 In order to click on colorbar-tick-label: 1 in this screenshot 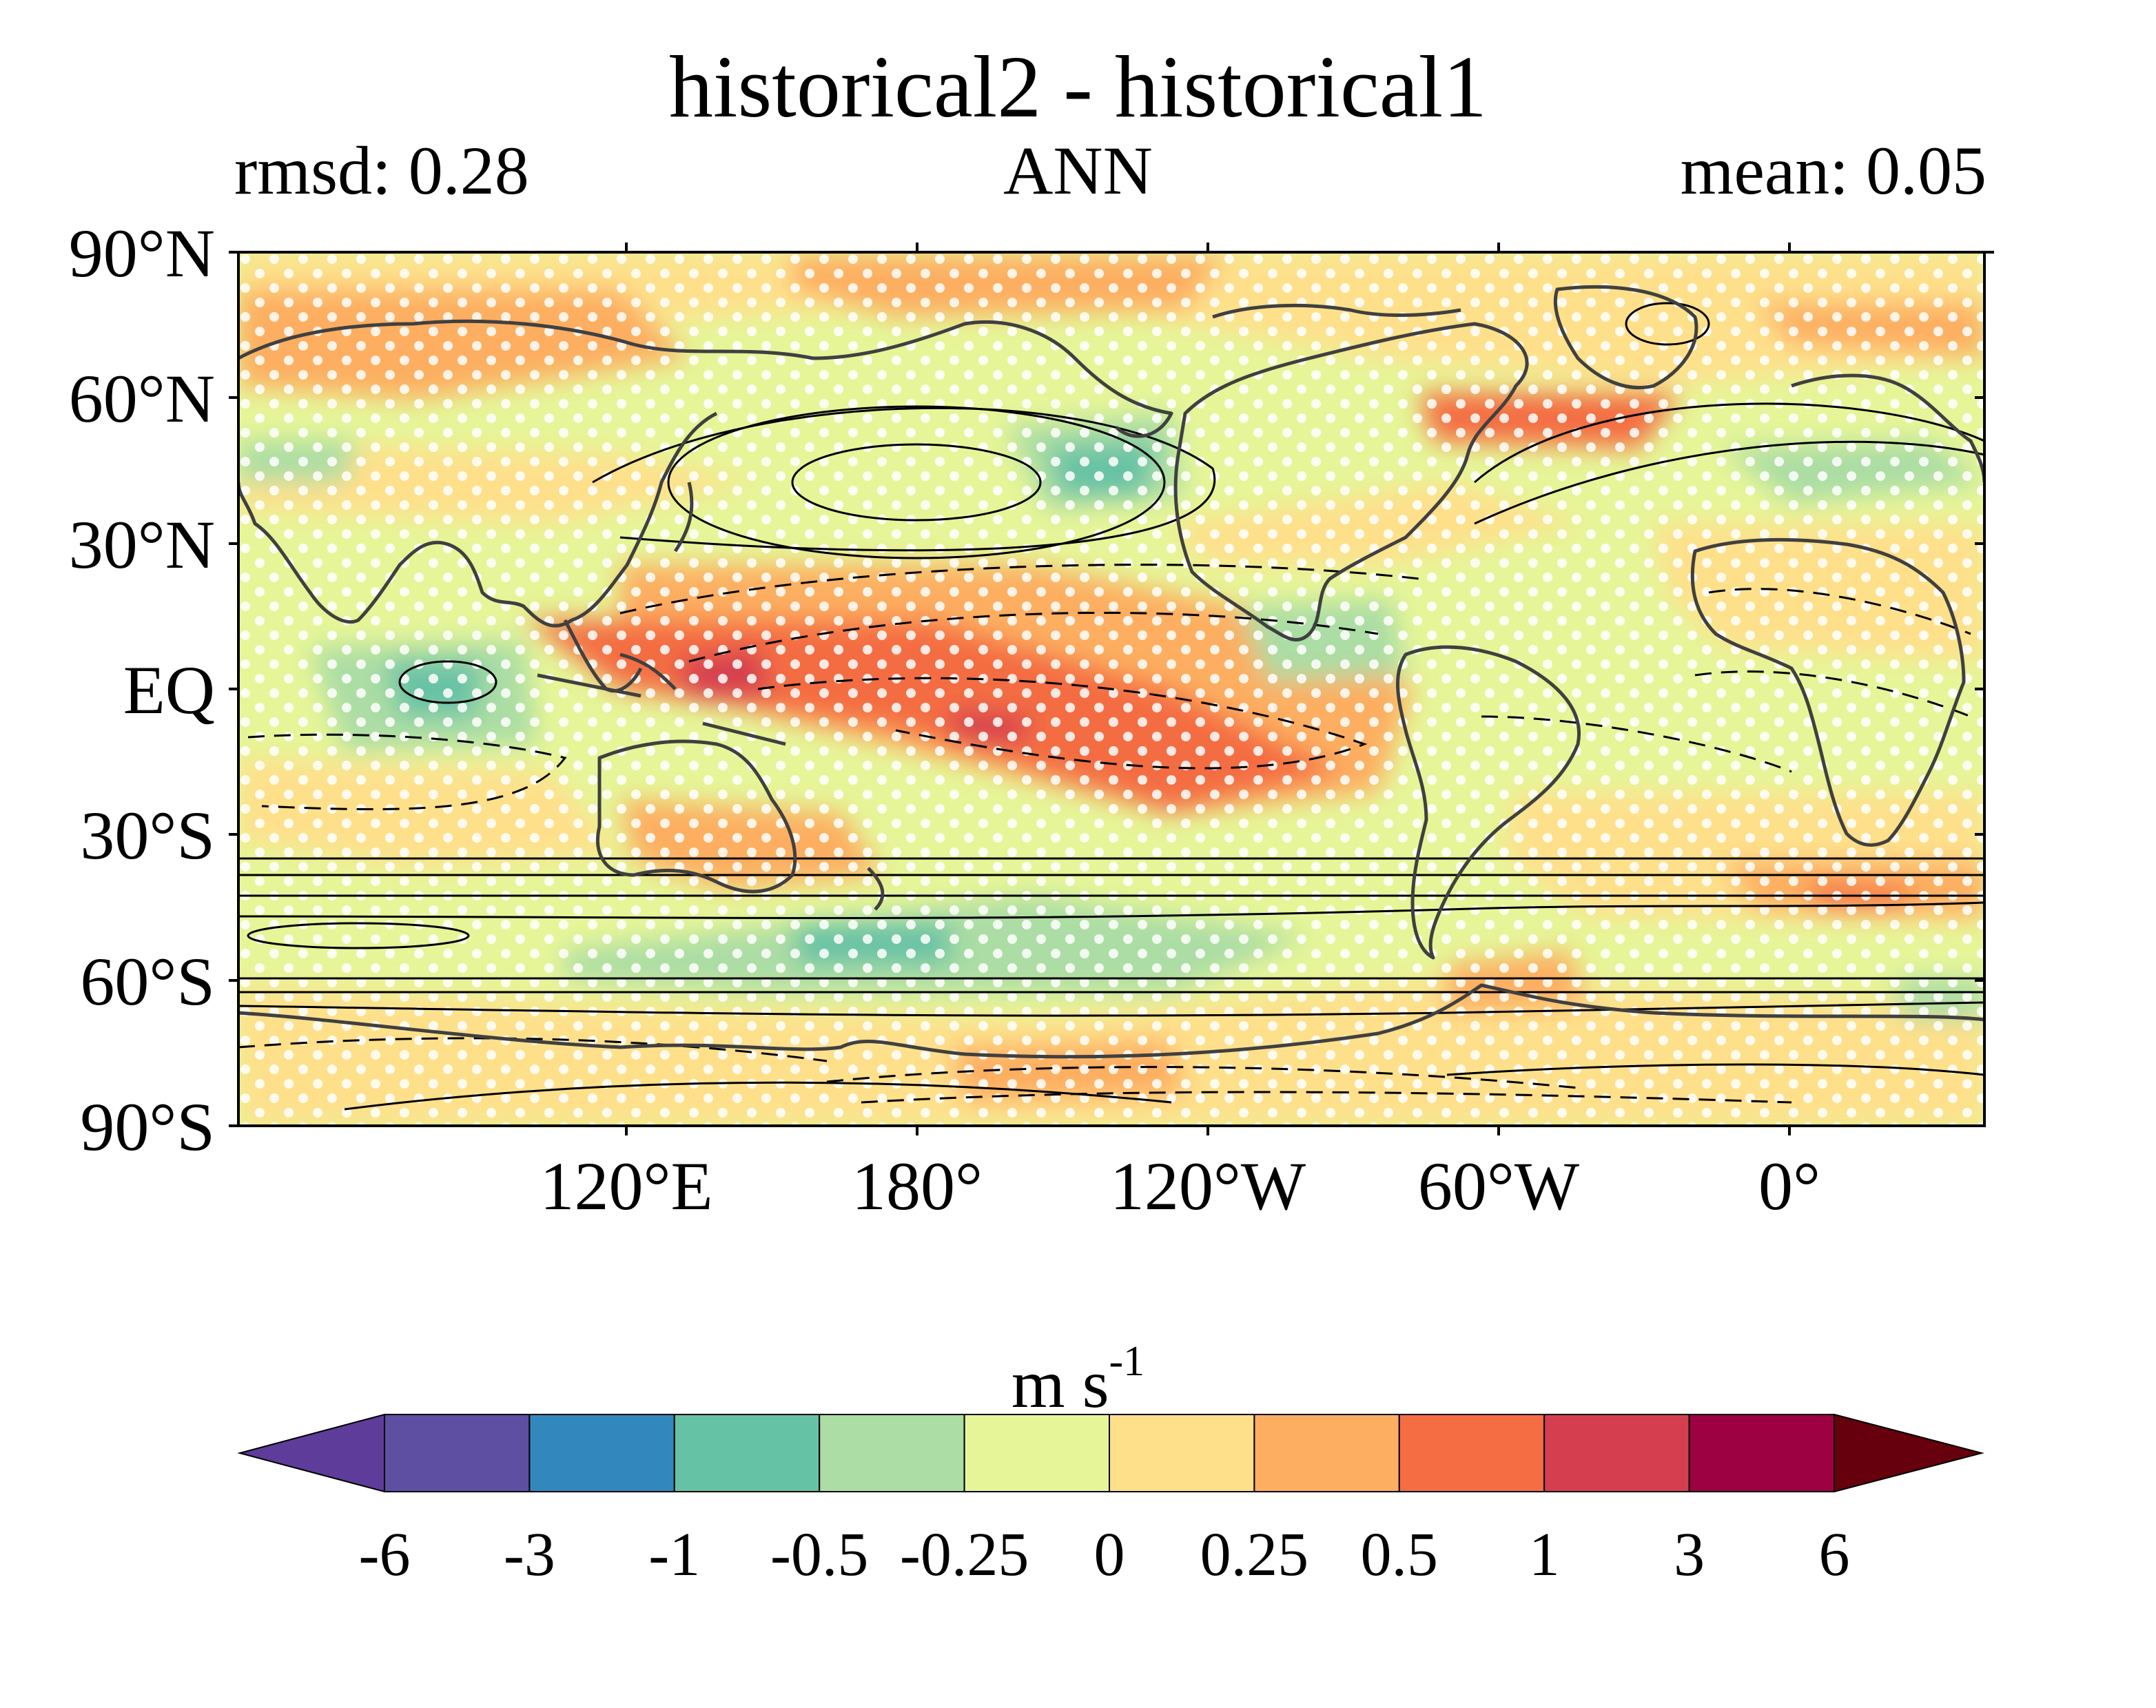, I will do `click(1544, 1555)`.